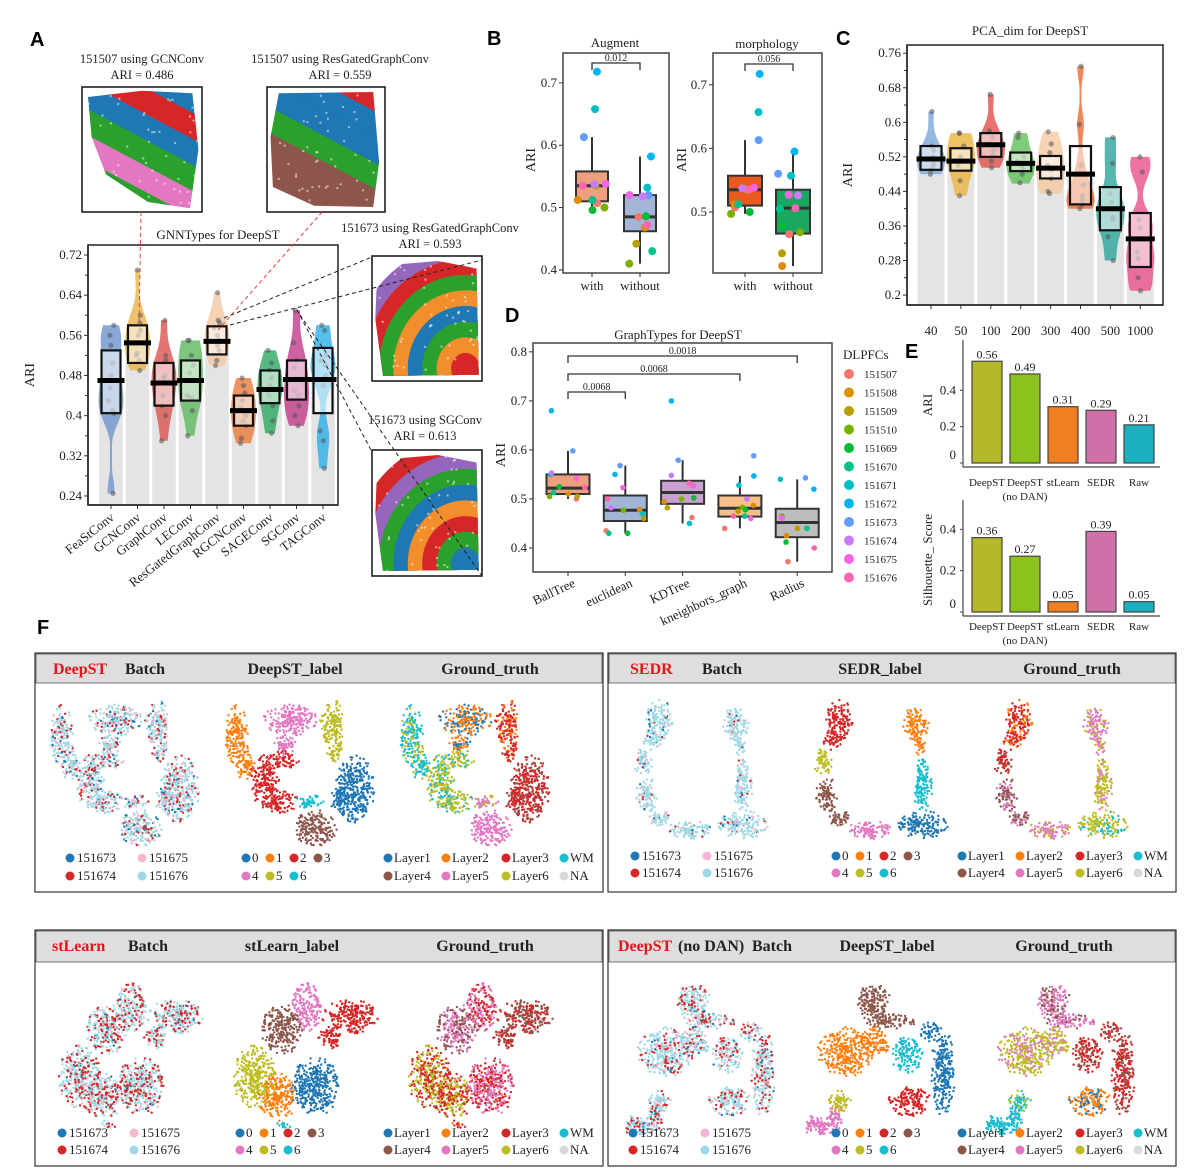  I want to click on y-axis-label: Silhouette_ Score, so click(927, 560).